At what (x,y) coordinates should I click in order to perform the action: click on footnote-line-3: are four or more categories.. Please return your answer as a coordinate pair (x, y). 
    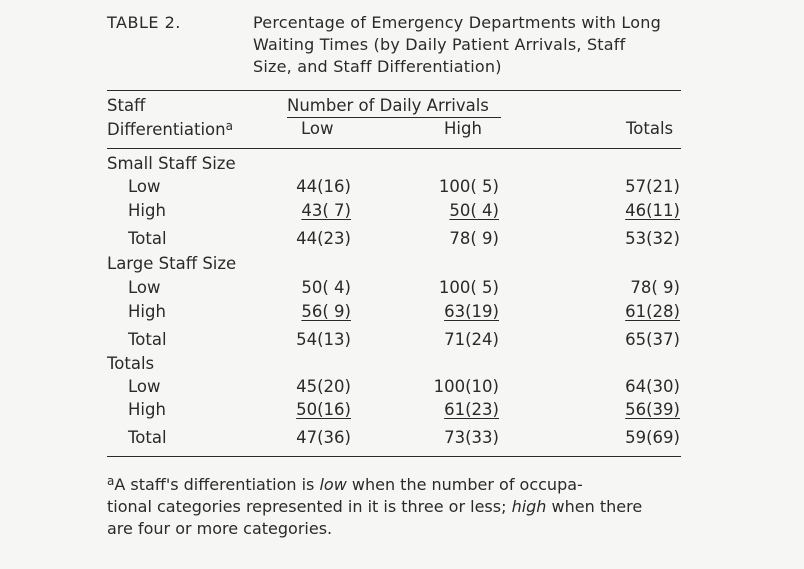
    Looking at the image, I should click on (220, 528).